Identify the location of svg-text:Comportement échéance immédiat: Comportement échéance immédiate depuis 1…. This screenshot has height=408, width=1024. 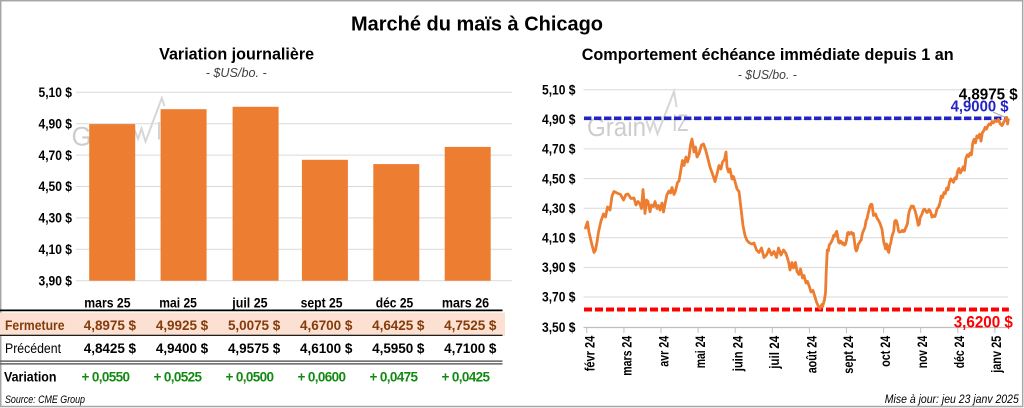
(768, 55).